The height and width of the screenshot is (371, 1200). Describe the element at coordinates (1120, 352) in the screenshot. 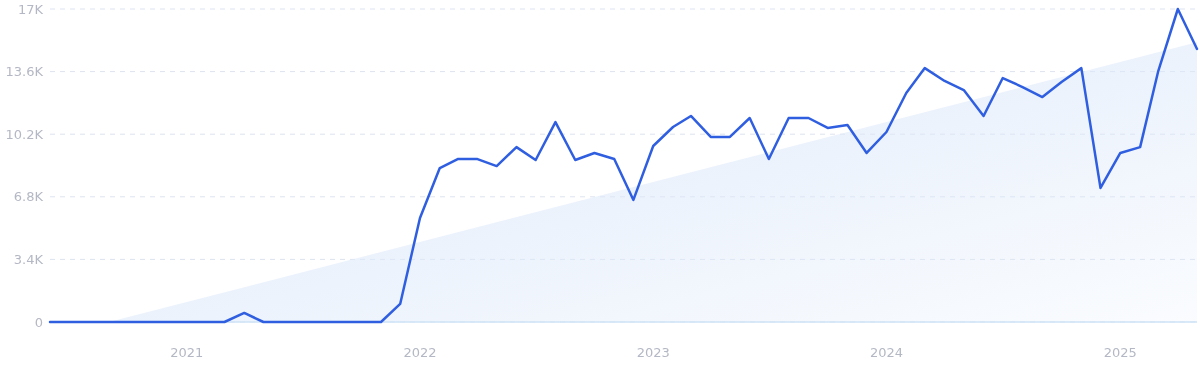

I see `x-tick-label: 2025` at that location.